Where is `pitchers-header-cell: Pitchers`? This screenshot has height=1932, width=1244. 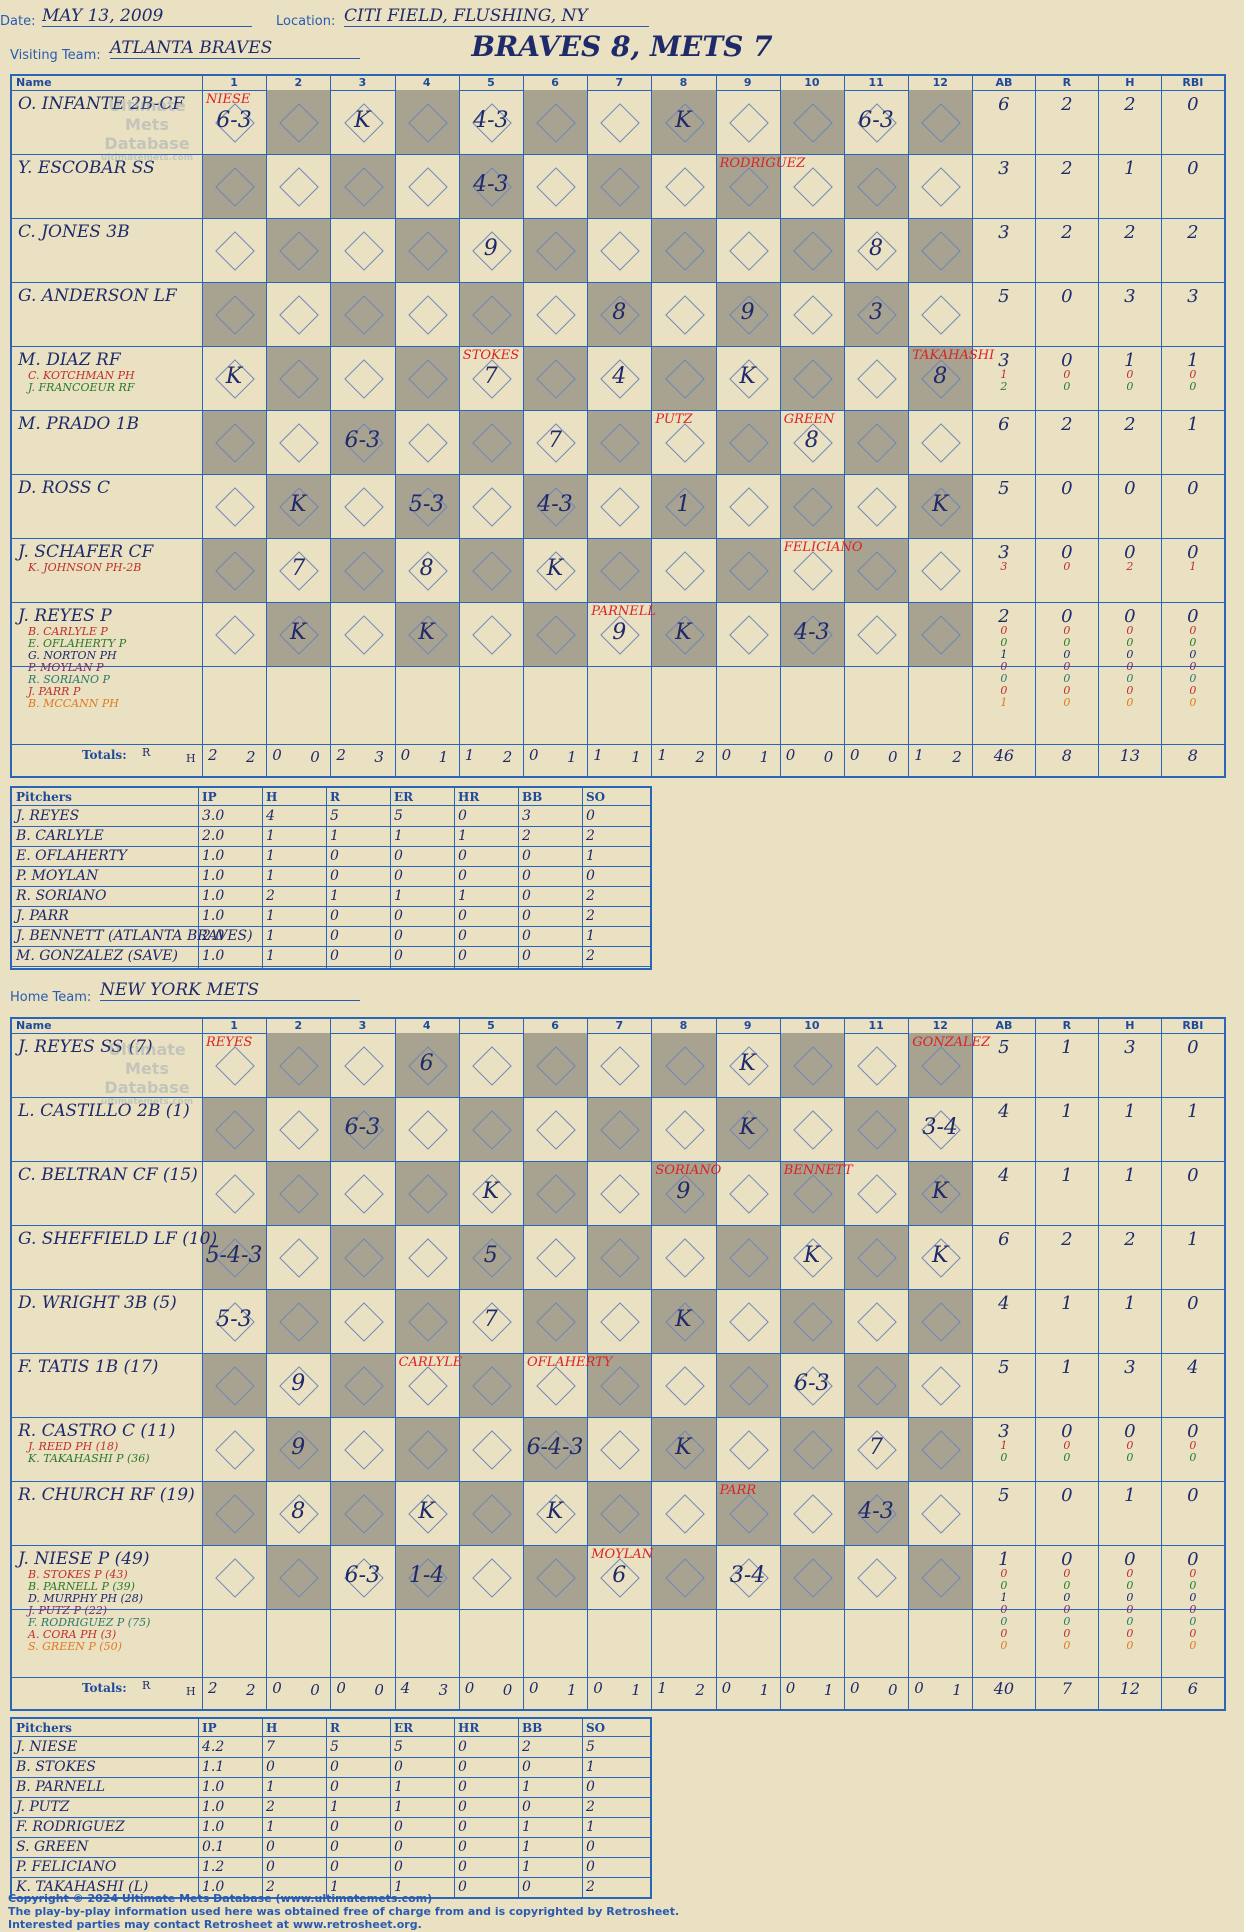
pitchers-header-cell: Pitchers is located at coordinates (44, 1728).